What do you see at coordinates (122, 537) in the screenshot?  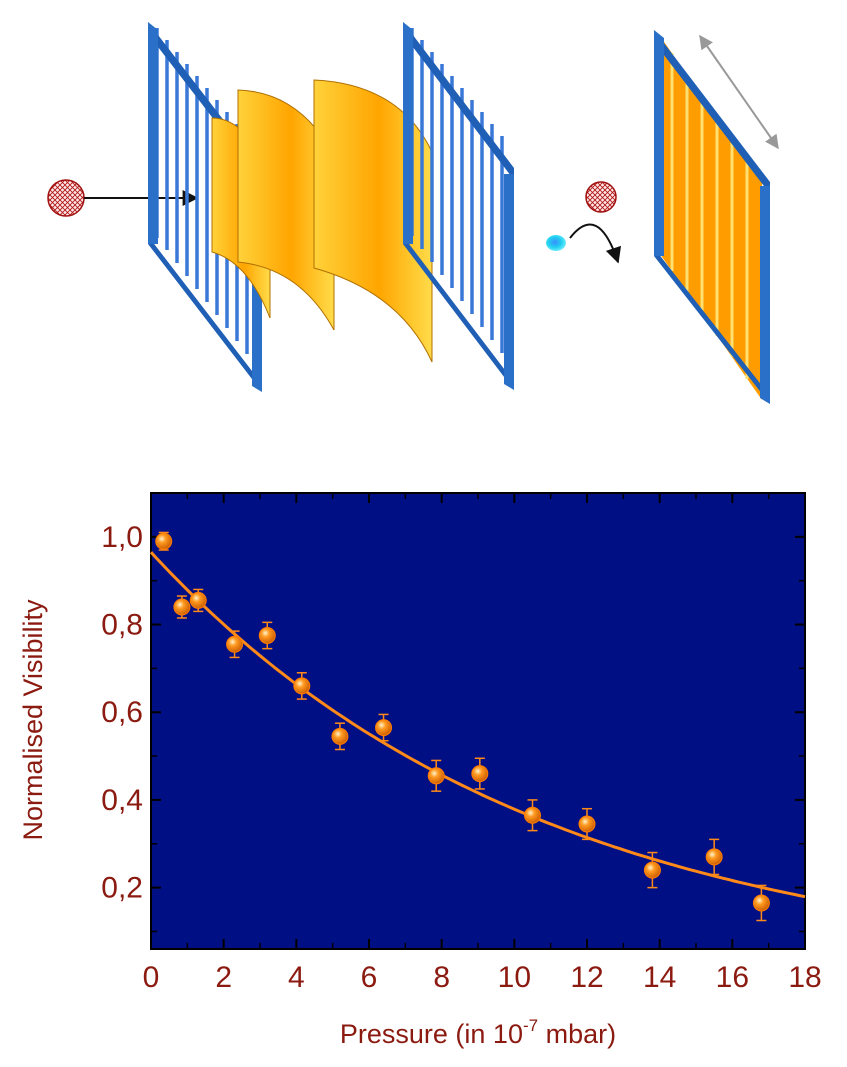 I see `y-tick-label: 1,0` at bounding box center [122, 537].